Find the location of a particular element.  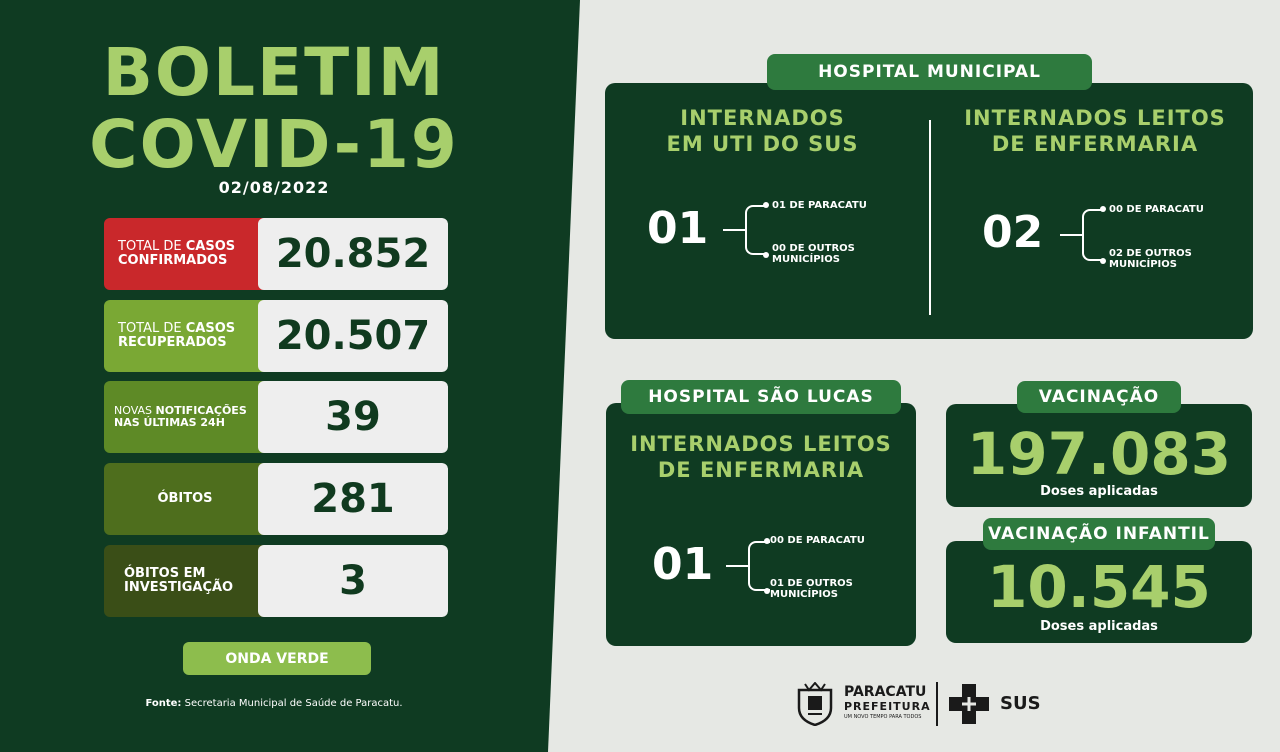

stat-value: 39 is located at coordinates (353, 417).